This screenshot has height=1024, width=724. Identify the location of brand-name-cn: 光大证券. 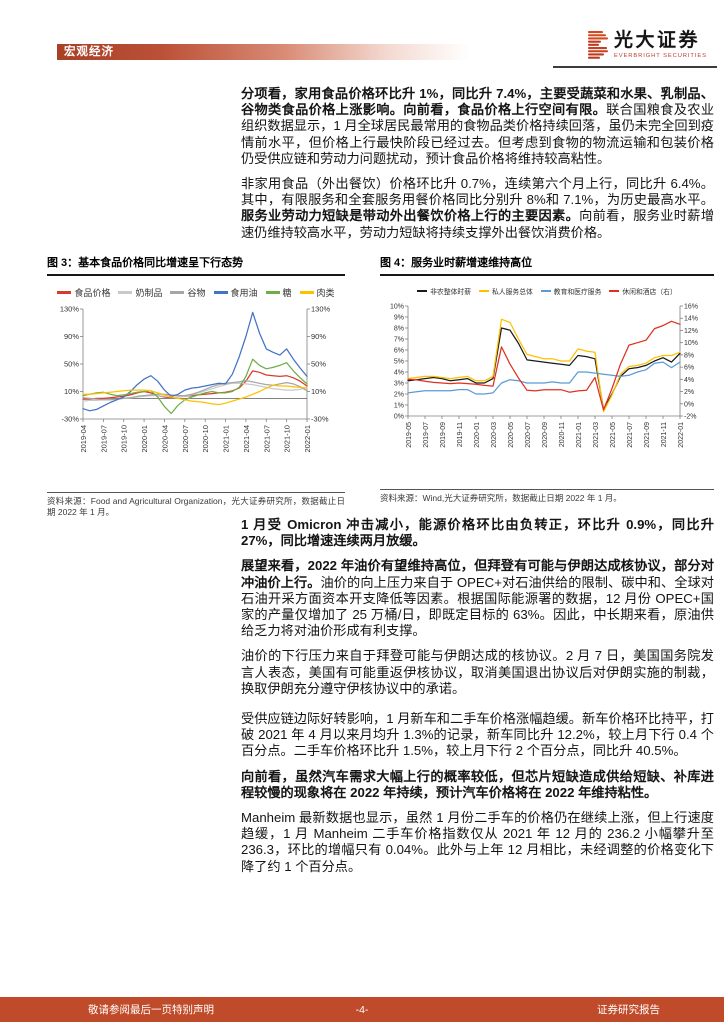
(657, 40).